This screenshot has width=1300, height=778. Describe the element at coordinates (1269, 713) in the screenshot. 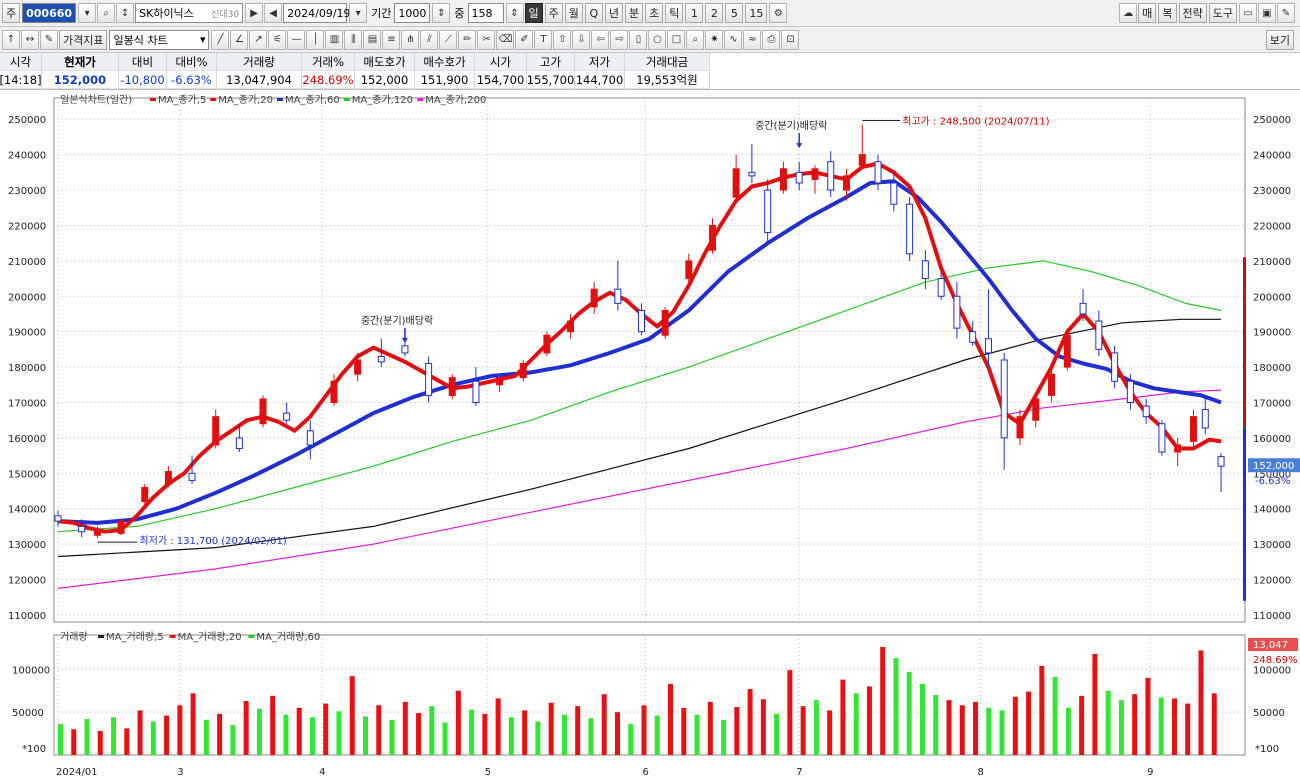

I see `volume-tick-label-right: 50000` at that location.